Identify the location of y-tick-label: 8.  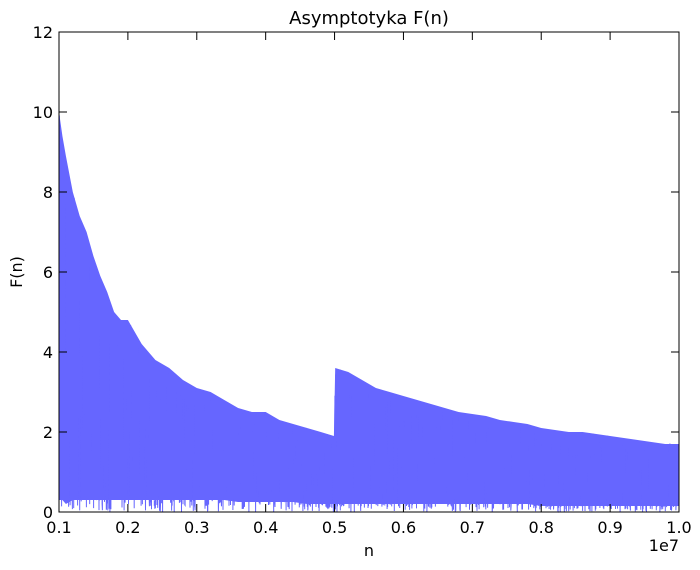
(48, 192).